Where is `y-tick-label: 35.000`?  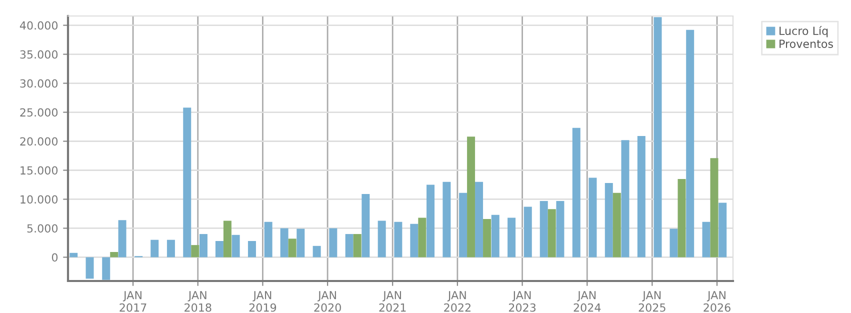
y-tick-label: 35.000 is located at coordinates (39, 54).